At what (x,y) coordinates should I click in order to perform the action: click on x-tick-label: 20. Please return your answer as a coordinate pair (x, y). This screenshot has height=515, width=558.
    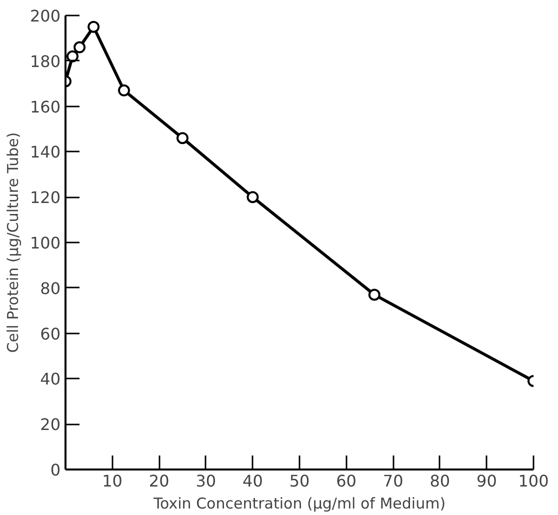
    Looking at the image, I should click on (159, 481).